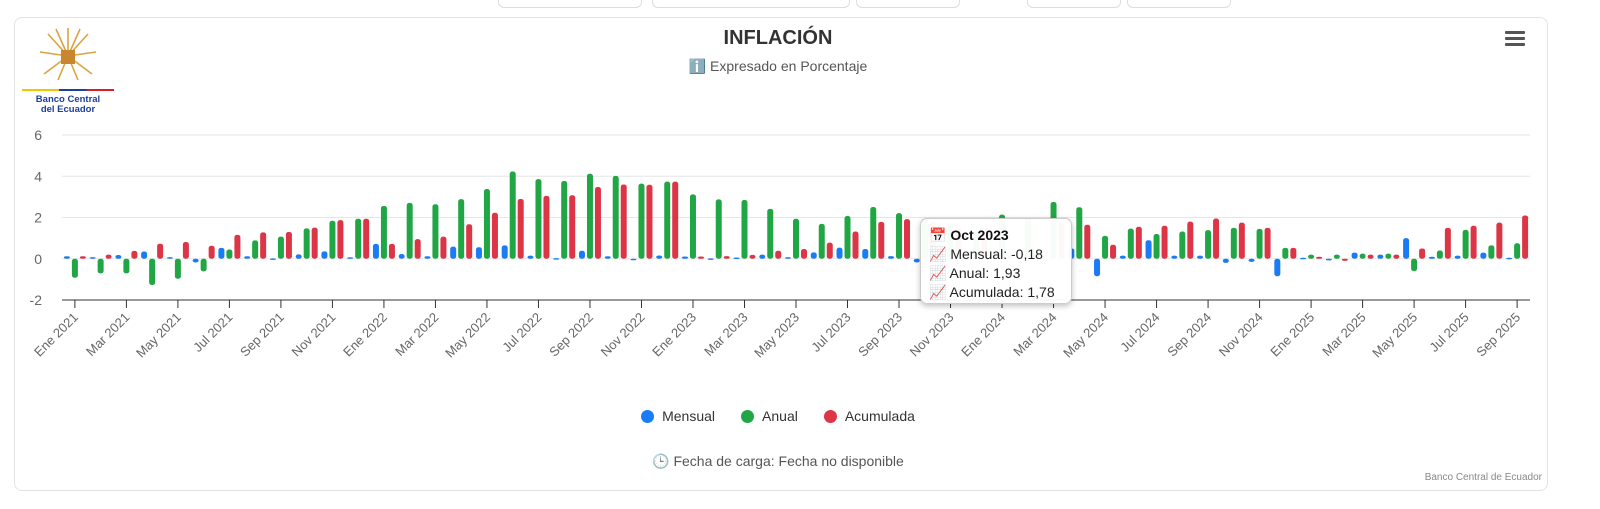 This screenshot has width=1600, height=509. Describe the element at coordinates (830, 332) in the screenshot. I see `x-tick-label: Jul 2023` at that location.